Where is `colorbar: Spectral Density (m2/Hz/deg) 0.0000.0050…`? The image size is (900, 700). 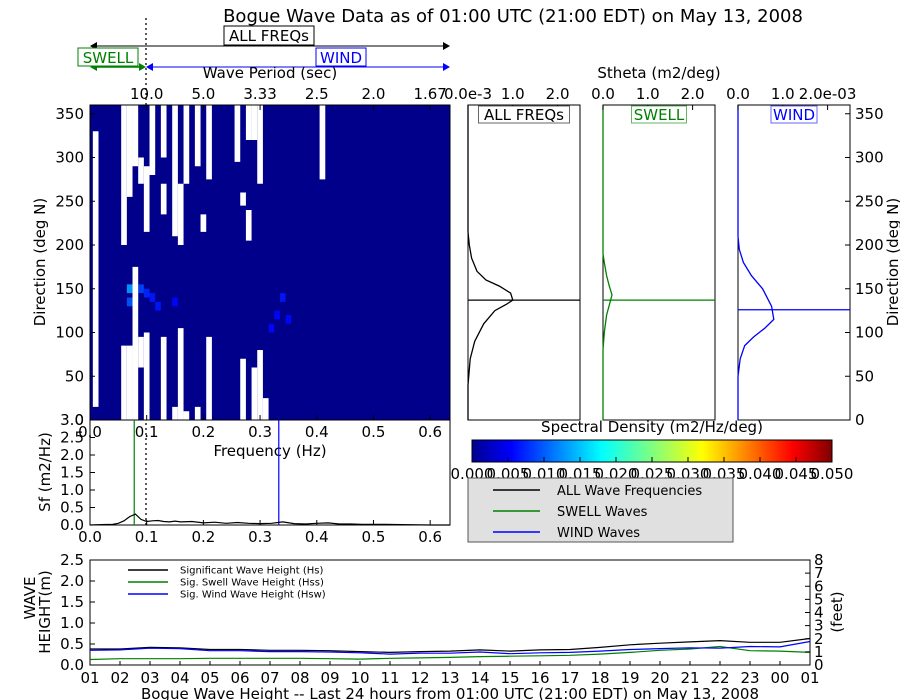
colorbar: Spectral Density (m2/Hz/deg) 0.0000.0050… is located at coordinates (652, 450).